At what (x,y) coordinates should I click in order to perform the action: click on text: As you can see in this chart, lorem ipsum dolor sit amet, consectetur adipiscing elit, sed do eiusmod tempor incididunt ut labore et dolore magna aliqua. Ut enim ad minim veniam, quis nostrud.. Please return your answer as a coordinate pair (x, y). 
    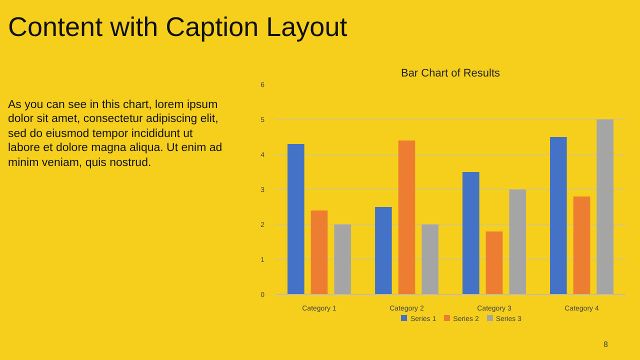
    Looking at the image, I should click on (116, 134).